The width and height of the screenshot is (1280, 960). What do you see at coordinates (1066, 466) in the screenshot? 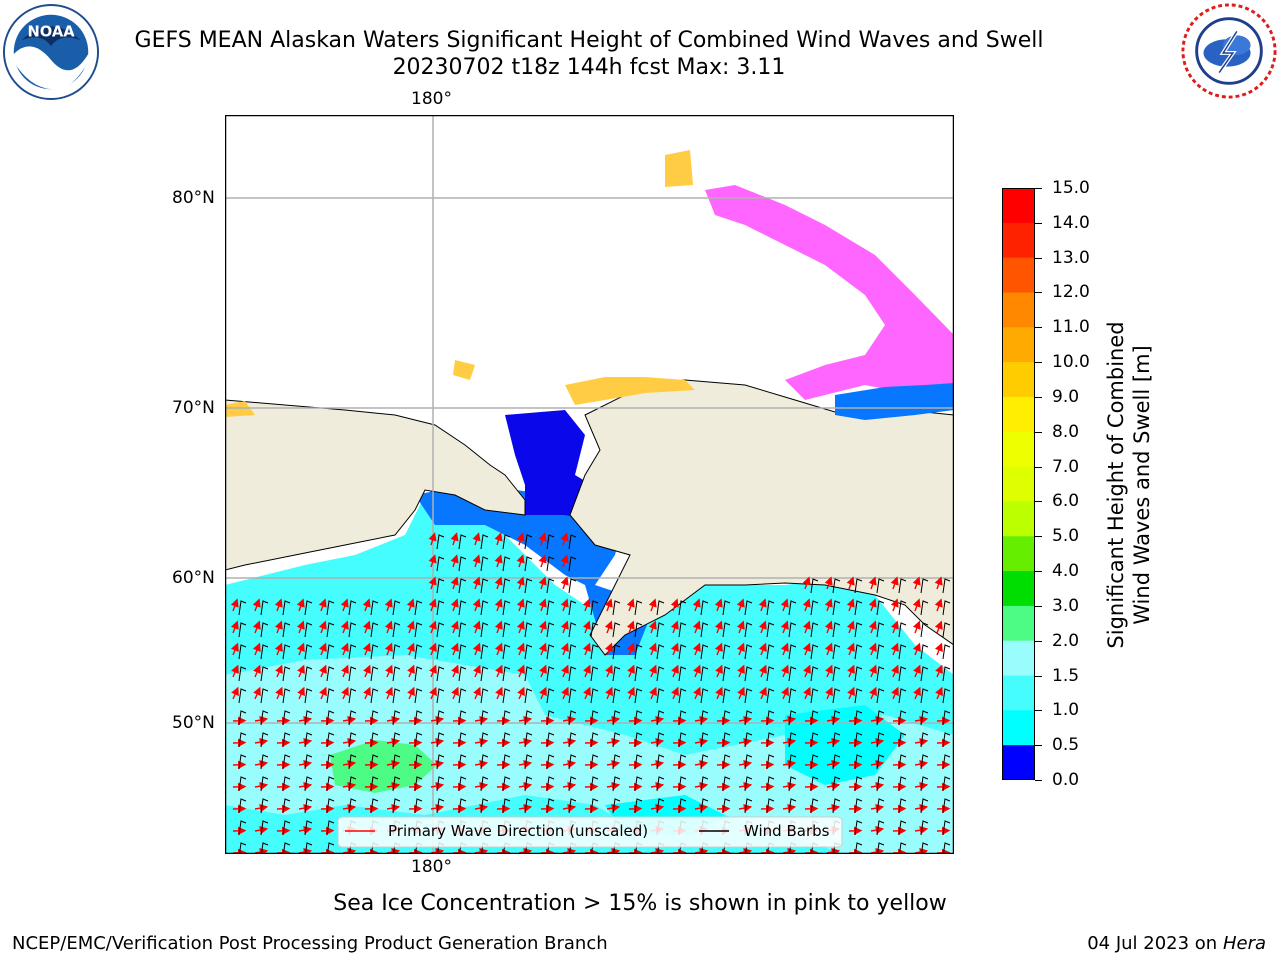
I see `colorbar-tick-label: 7.0` at bounding box center [1066, 466].